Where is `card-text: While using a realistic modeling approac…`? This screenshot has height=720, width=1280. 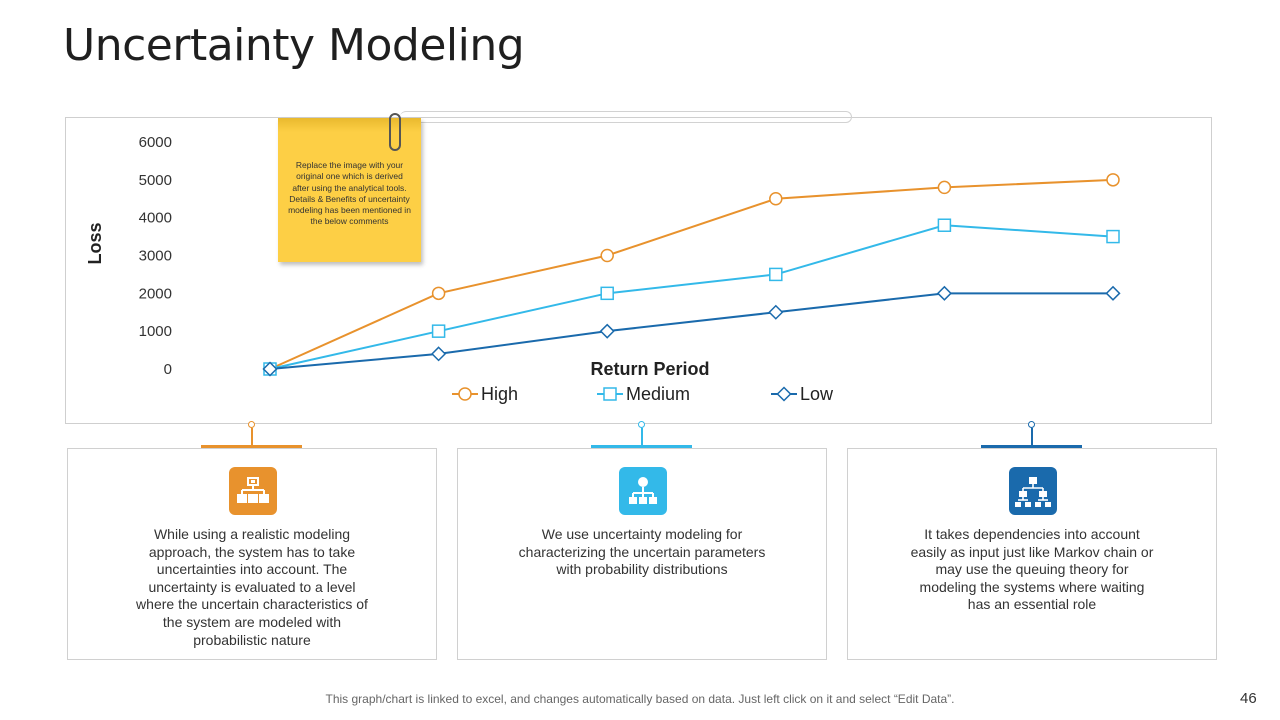
card-text: While using a realistic modeling approac… is located at coordinates (252, 587).